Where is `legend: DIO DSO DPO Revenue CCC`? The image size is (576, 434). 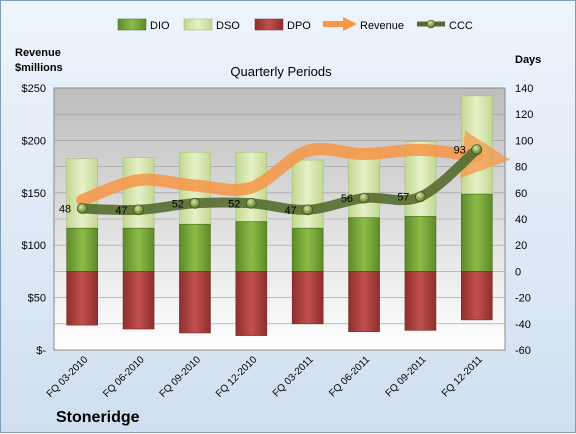 legend: DIO DSO DPO Revenue CCC is located at coordinates (295, 24).